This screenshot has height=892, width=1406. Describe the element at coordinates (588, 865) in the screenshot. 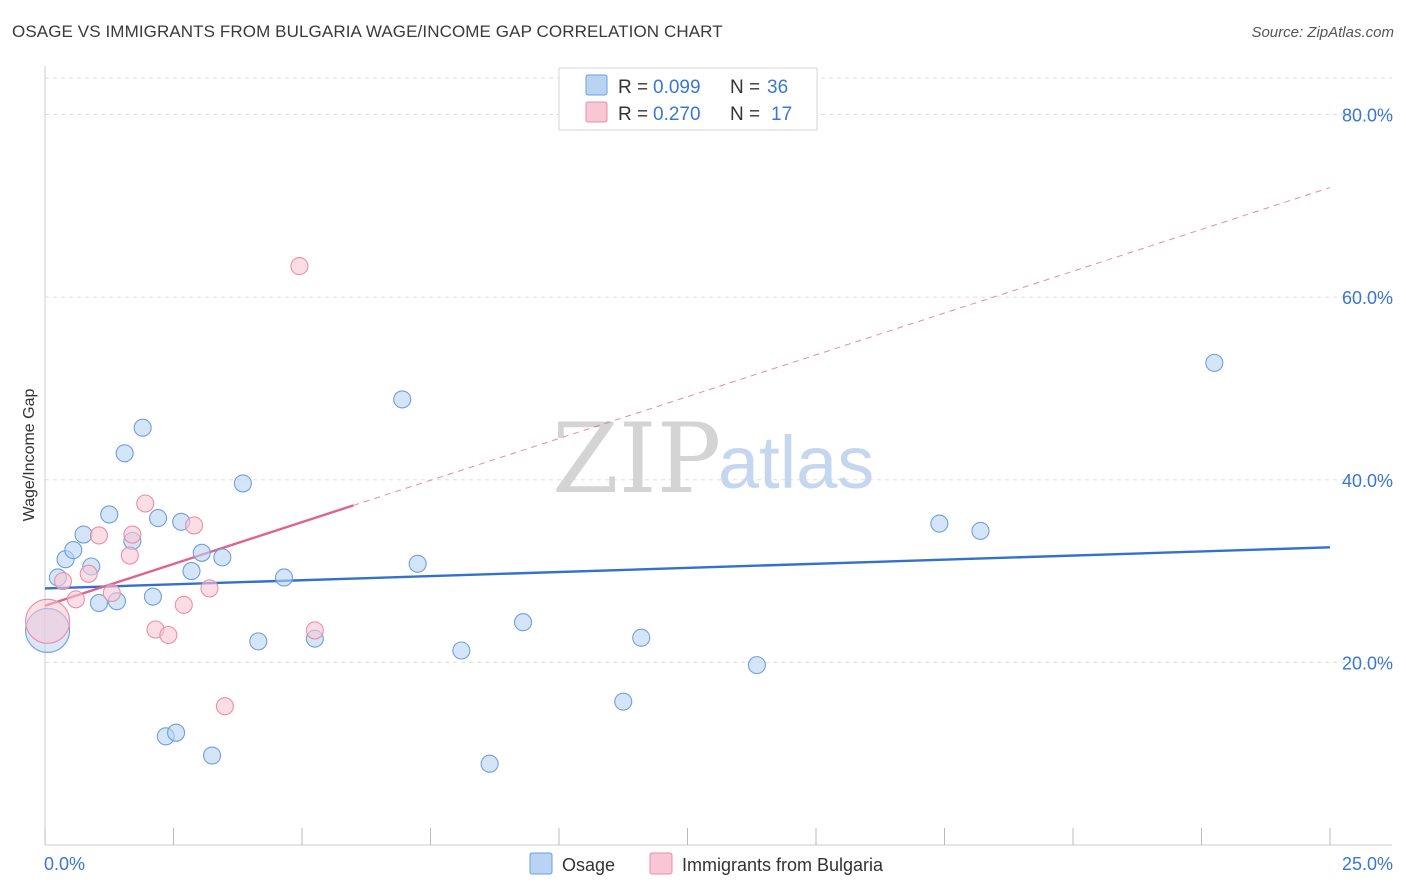

I see `bottom-legend-osage-label: Osage` at that location.